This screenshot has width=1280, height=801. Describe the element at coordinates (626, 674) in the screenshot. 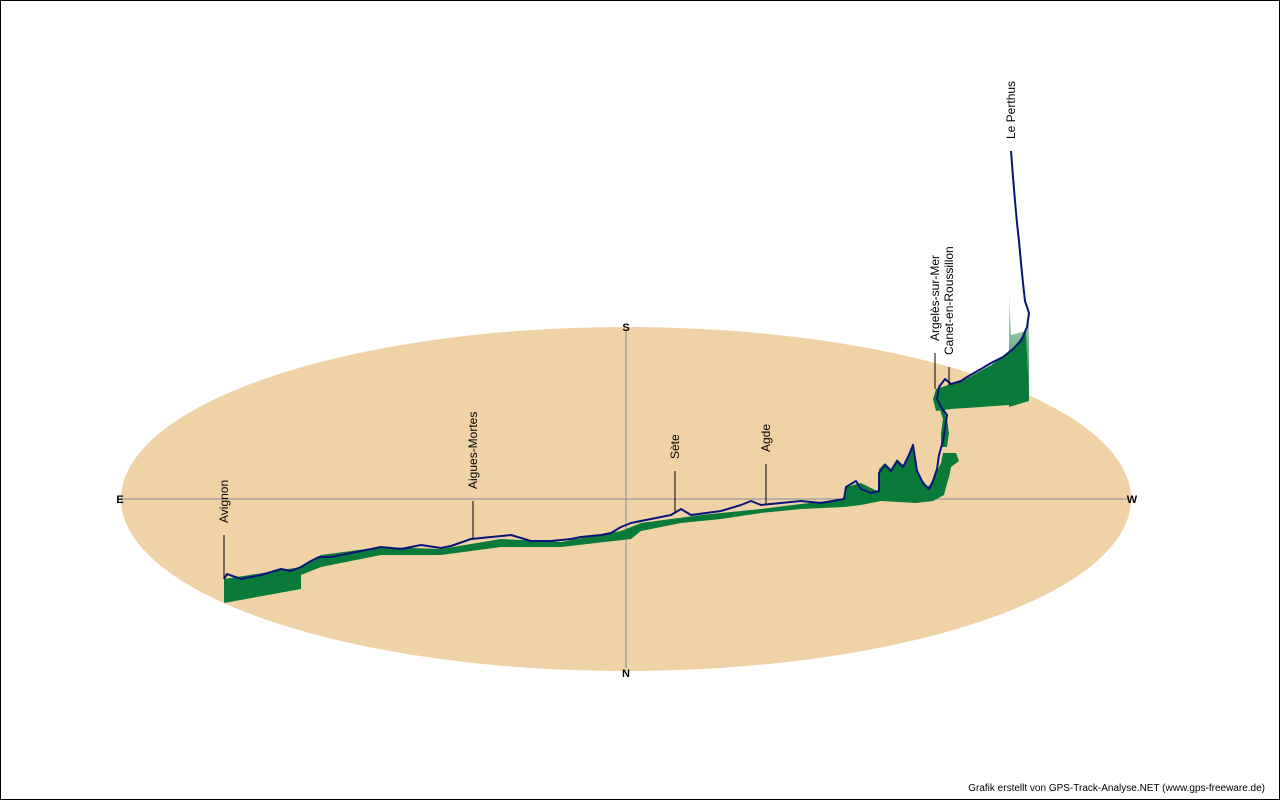

I see `compass-north-label: N` at that location.